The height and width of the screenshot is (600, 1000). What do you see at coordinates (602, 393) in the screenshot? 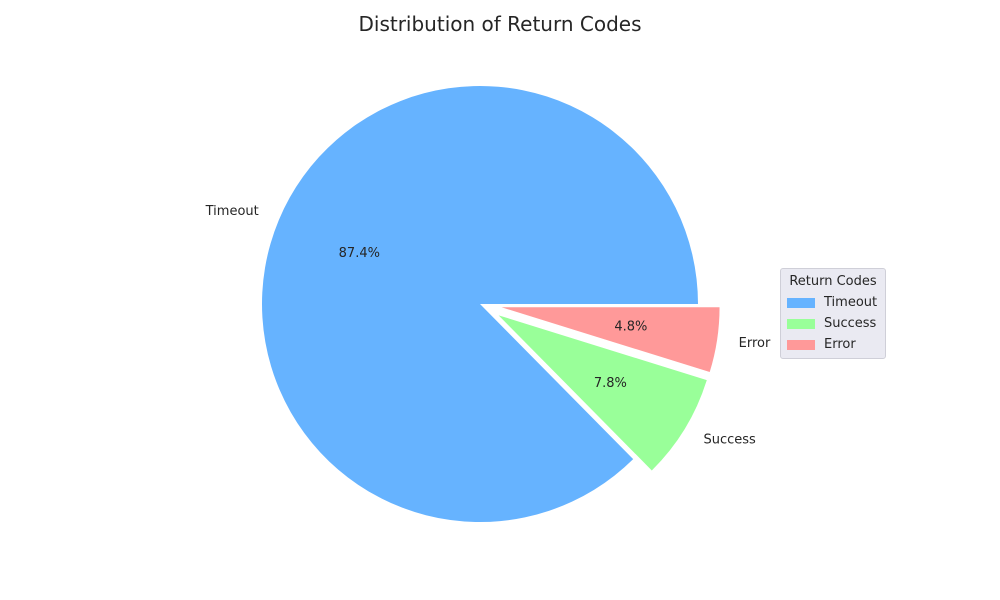
I see `pie-slice-success` at bounding box center [602, 393].